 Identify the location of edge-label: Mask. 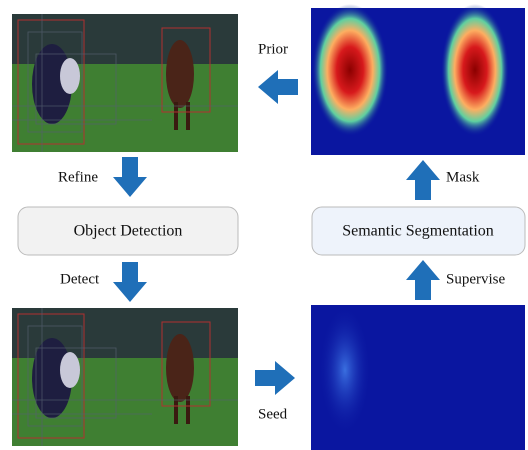
(463, 177).